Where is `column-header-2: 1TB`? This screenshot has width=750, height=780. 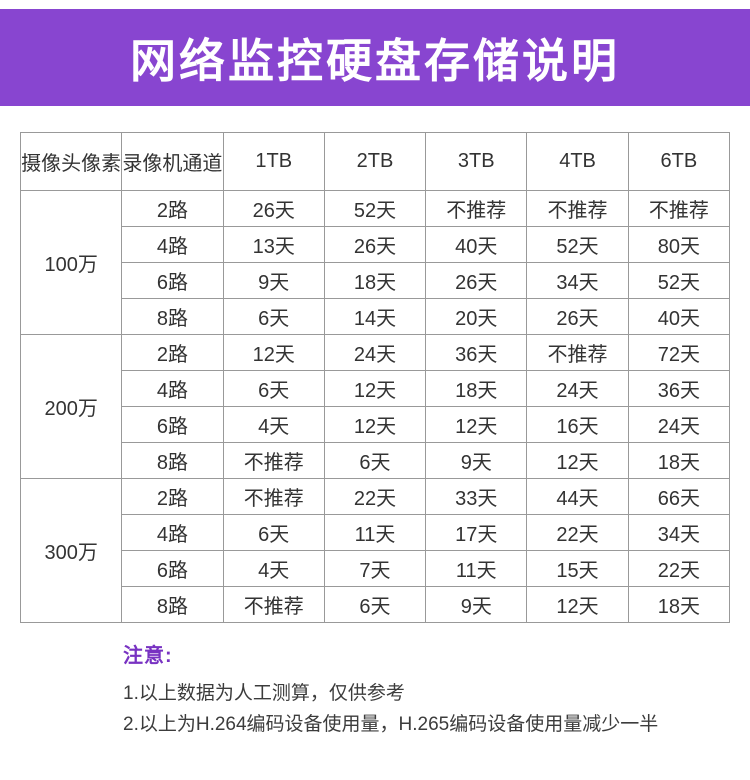
column-header-2: 1TB is located at coordinates (273, 161).